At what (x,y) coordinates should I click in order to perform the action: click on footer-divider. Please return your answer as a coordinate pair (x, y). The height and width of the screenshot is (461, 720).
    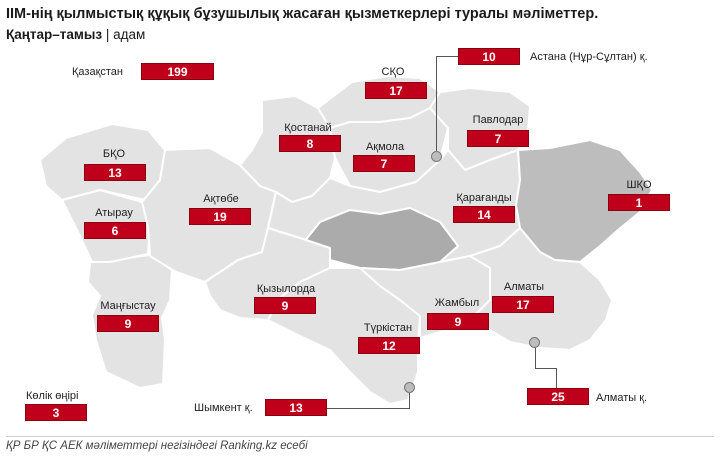
    Looking at the image, I should click on (360, 436).